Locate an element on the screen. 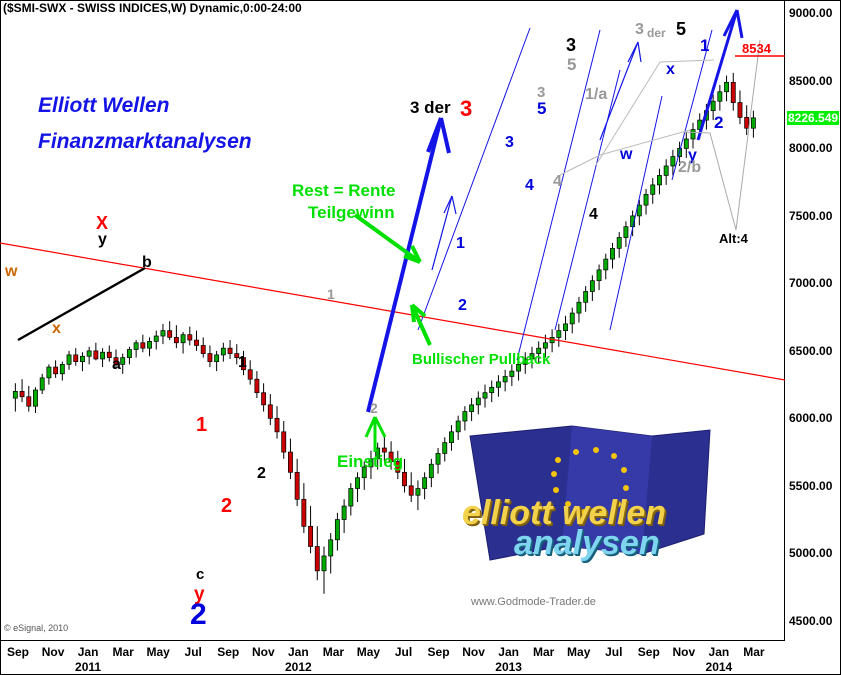 The width and height of the screenshot is (841, 675). date-tick-18: Sep is located at coordinates (648, 652).